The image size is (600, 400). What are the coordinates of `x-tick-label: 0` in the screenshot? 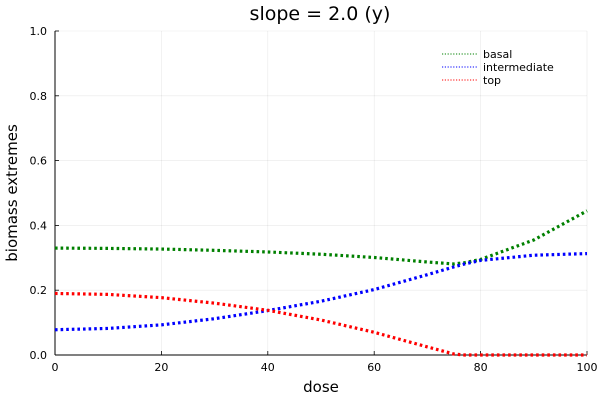 It's located at (55, 367).